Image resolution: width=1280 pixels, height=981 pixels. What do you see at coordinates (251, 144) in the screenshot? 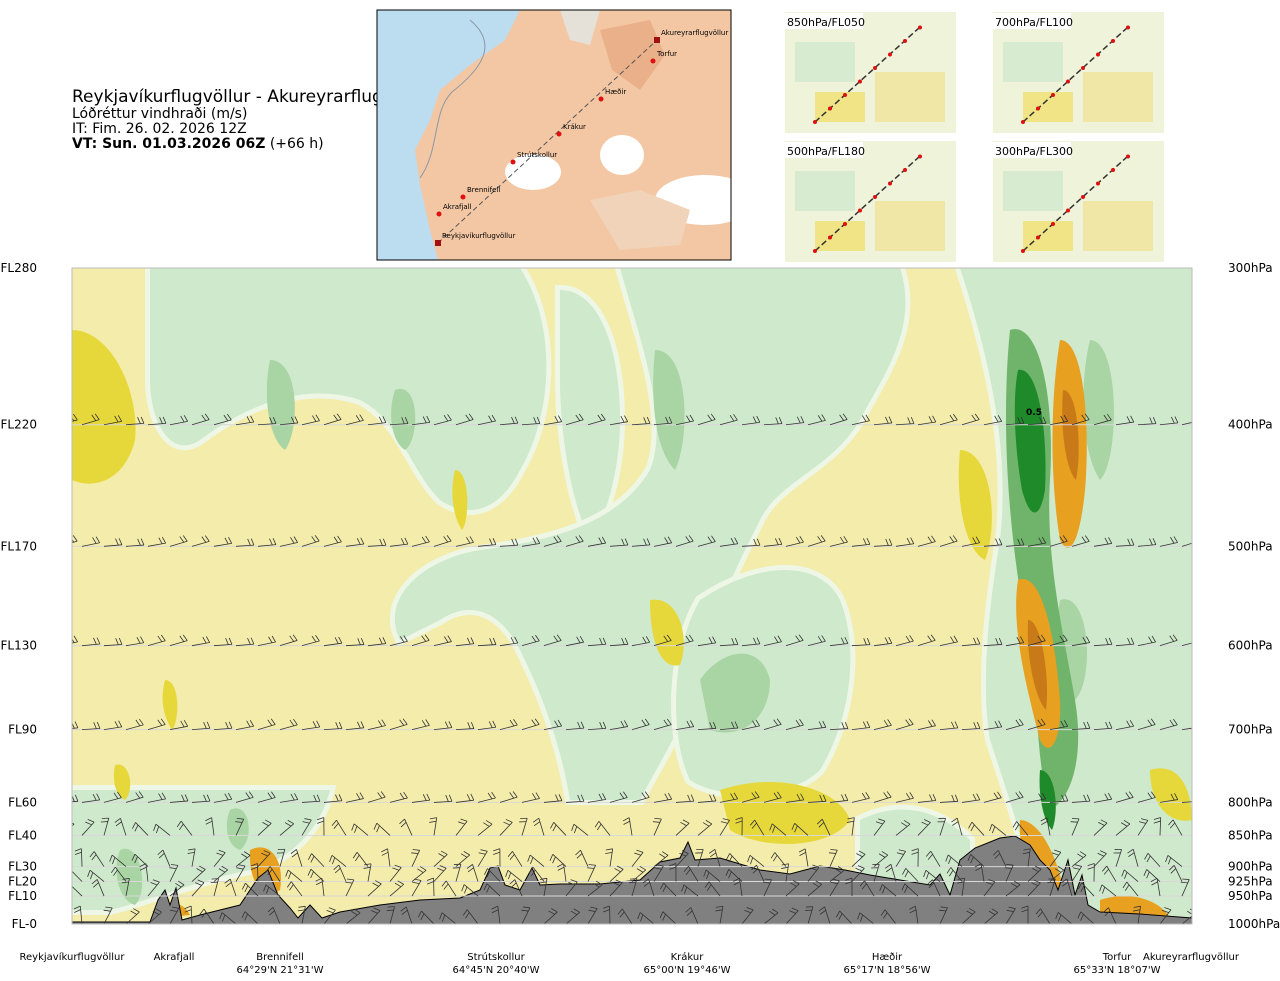
I see `valid-time: VT: Sun. 01.03.2026 06Z (+66 h)` at bounding box center [251, 144].